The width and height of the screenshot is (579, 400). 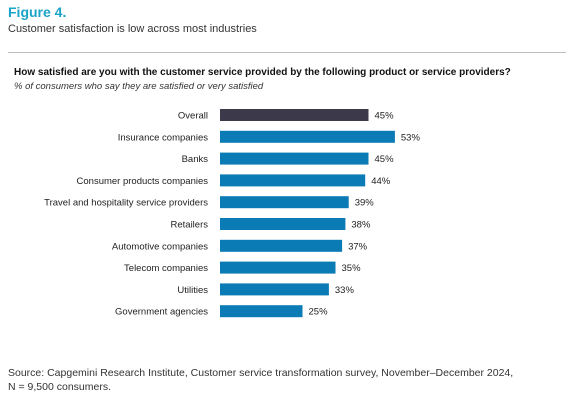 I want to click on value-label: 53%, so click(x=411, y=137).